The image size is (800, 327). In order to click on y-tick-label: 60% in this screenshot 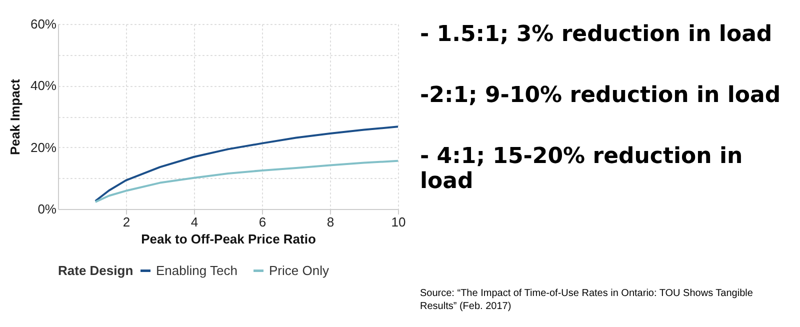, I will do `click(43, 24)`.